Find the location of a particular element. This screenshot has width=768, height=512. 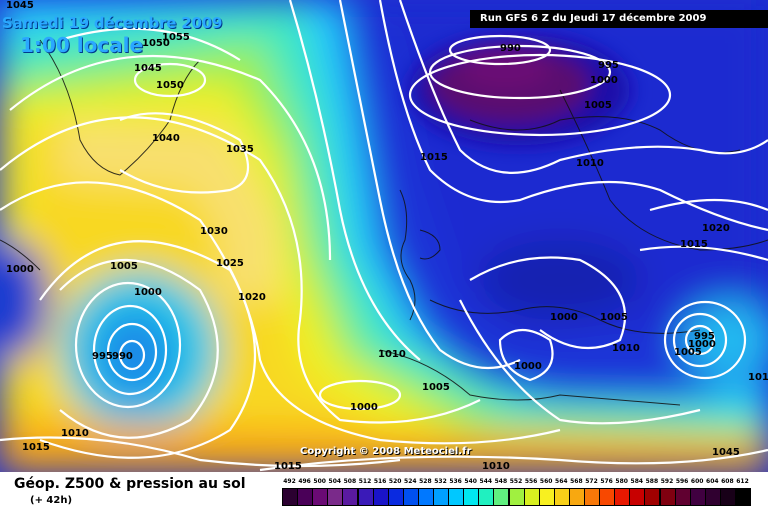

scale-label: 560 is located at coordinates (546, 481).